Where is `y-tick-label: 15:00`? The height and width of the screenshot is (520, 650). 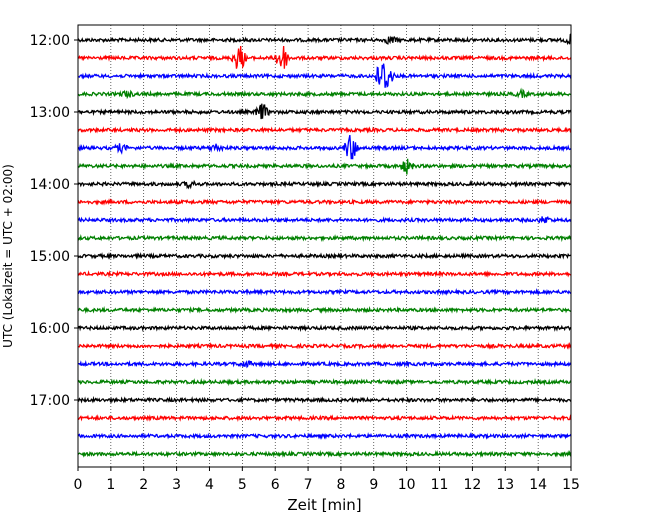
y-tick-label: 15:00 is located at coordinates (50, 257).